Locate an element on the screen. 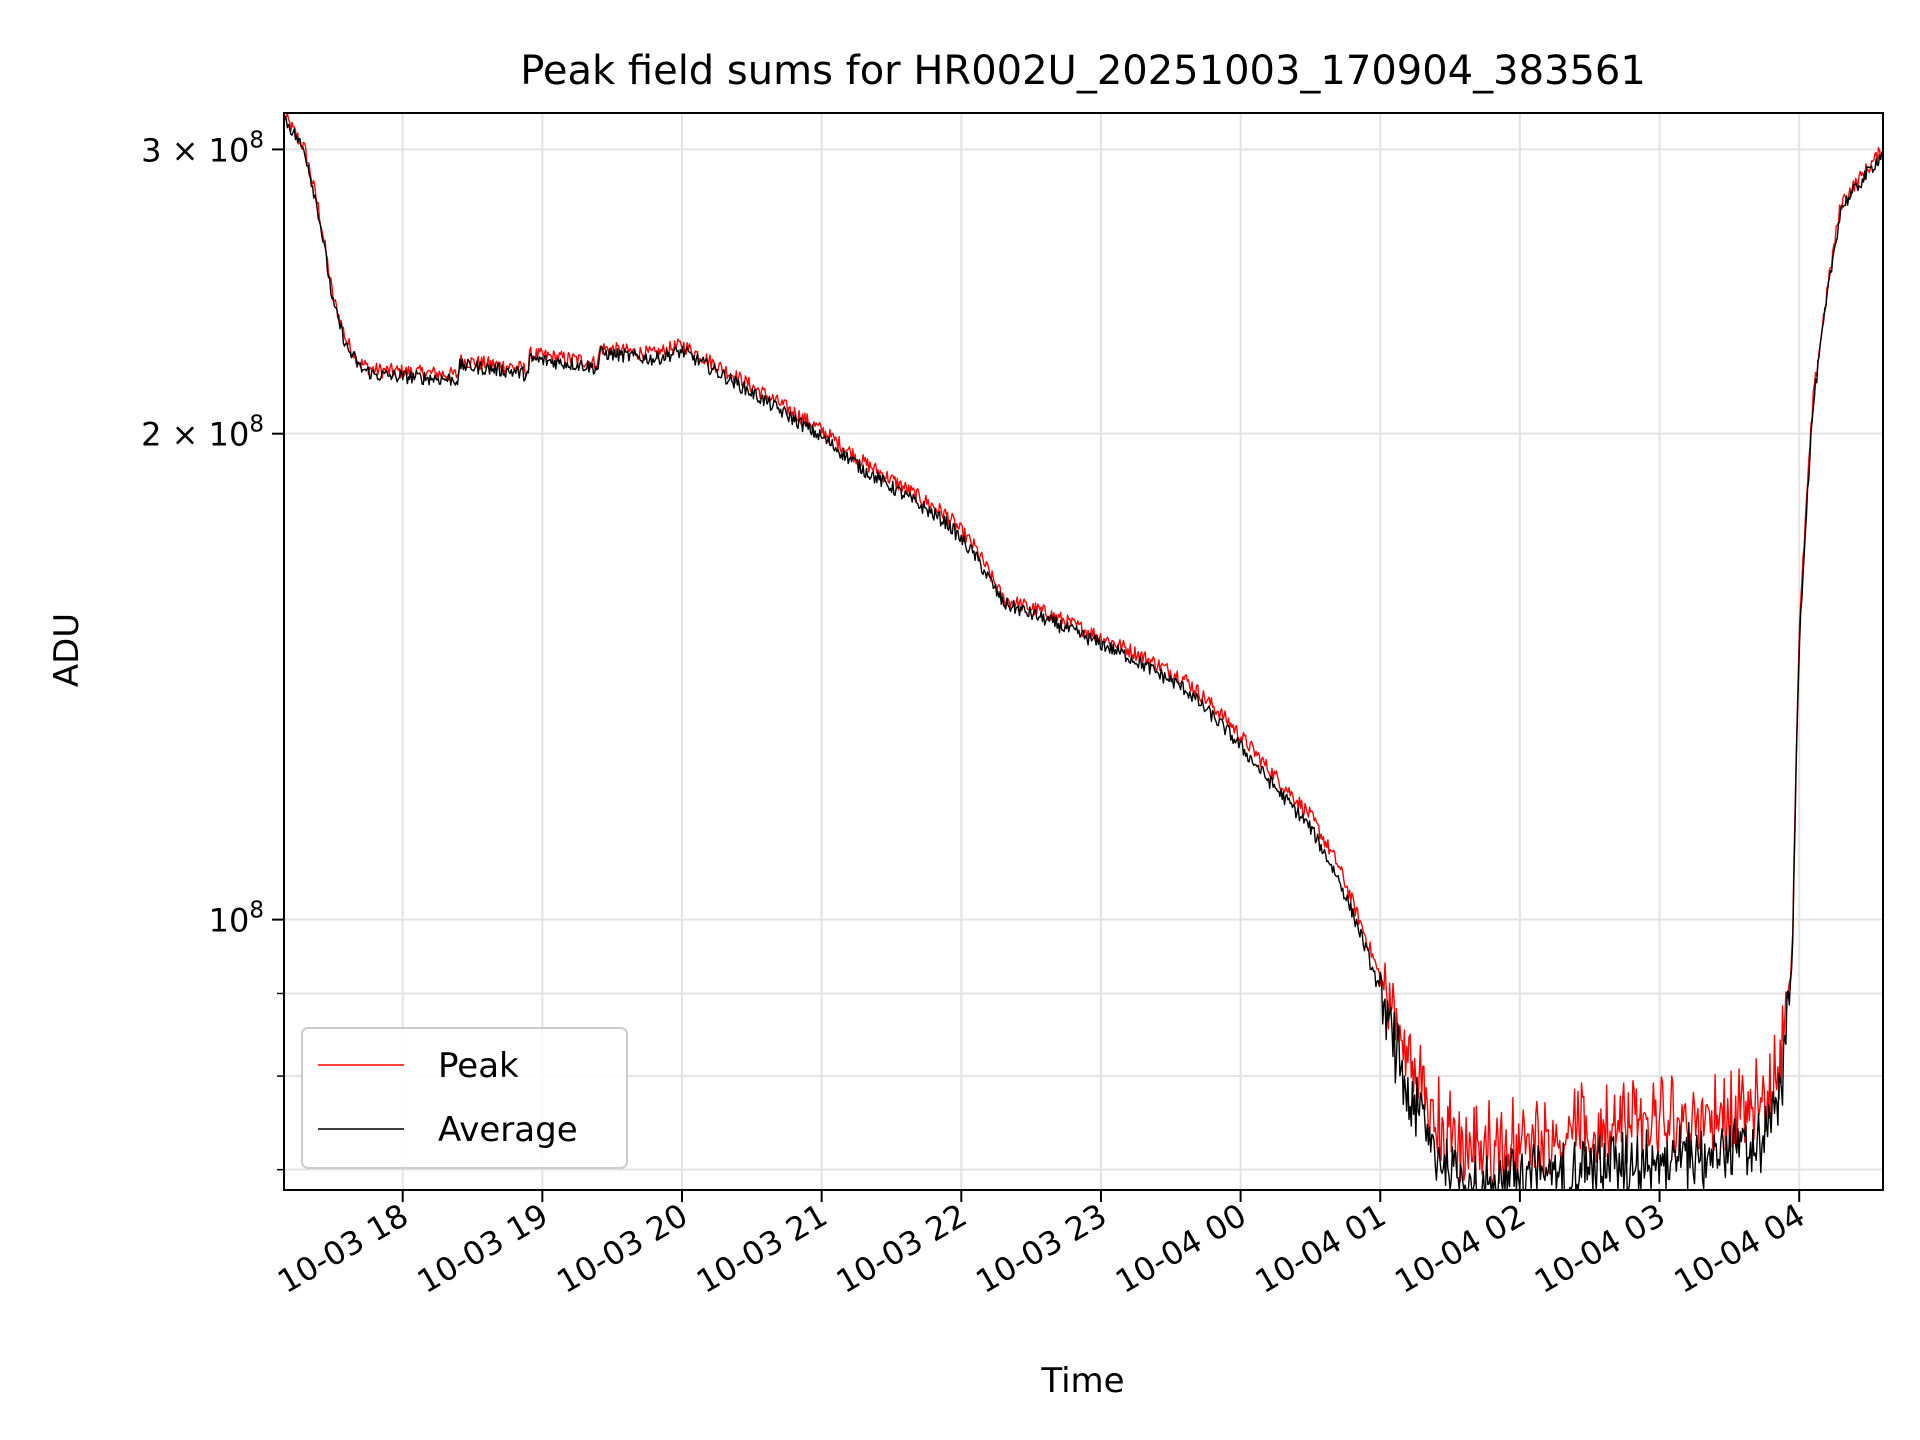 The width and height of the screenshot is (1920, 1440). legend-box is located at coordinates (464, 1098).